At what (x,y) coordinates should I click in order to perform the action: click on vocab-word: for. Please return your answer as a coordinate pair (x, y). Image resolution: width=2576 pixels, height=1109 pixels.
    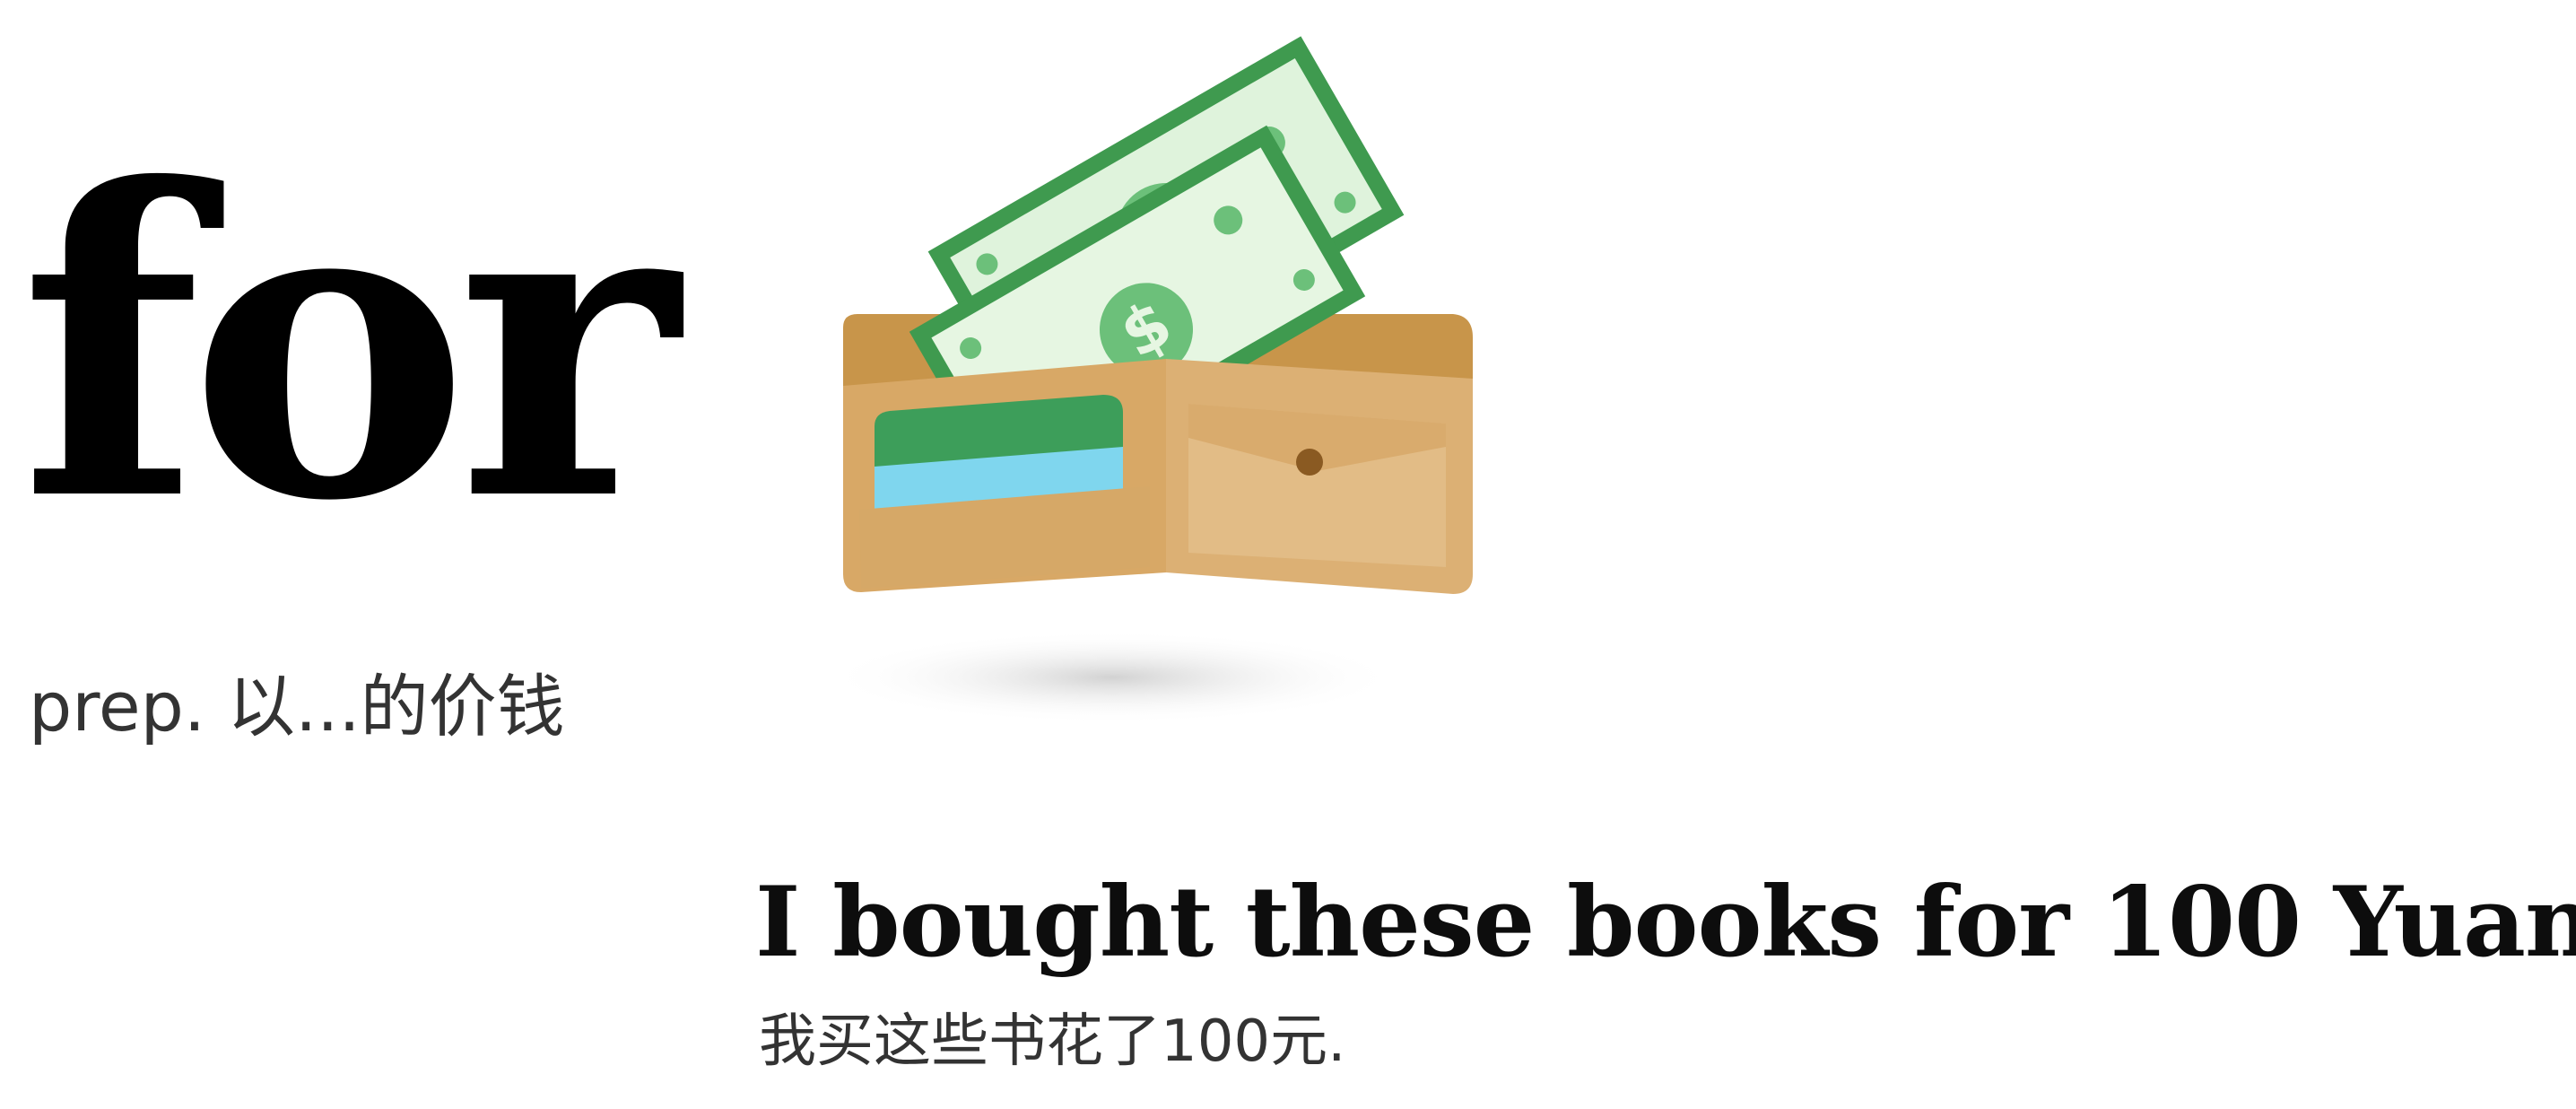
    Looking at the image, I should click on (349, 345).